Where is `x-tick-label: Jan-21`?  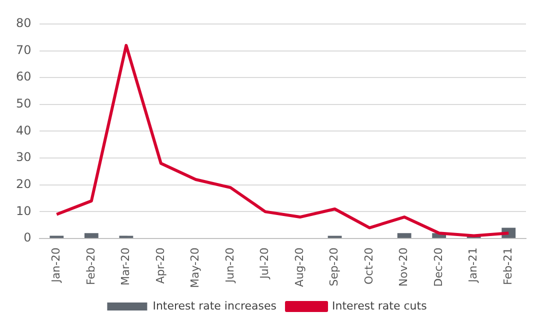 x-tick-label: Jan-21 is located at coordinates (473, 265).